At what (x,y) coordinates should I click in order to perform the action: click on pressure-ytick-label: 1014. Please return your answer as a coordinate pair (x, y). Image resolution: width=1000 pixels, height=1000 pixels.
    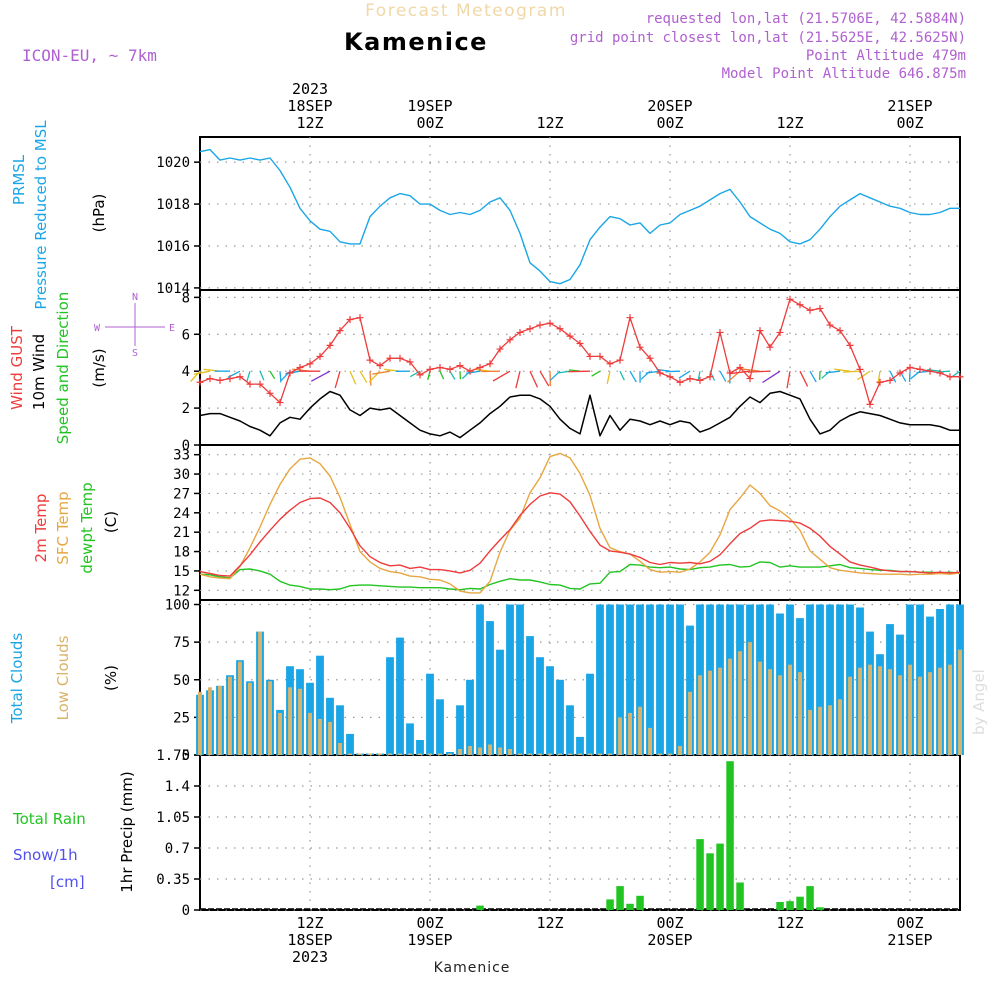
    Looking at the image, I should click on (173, 289).